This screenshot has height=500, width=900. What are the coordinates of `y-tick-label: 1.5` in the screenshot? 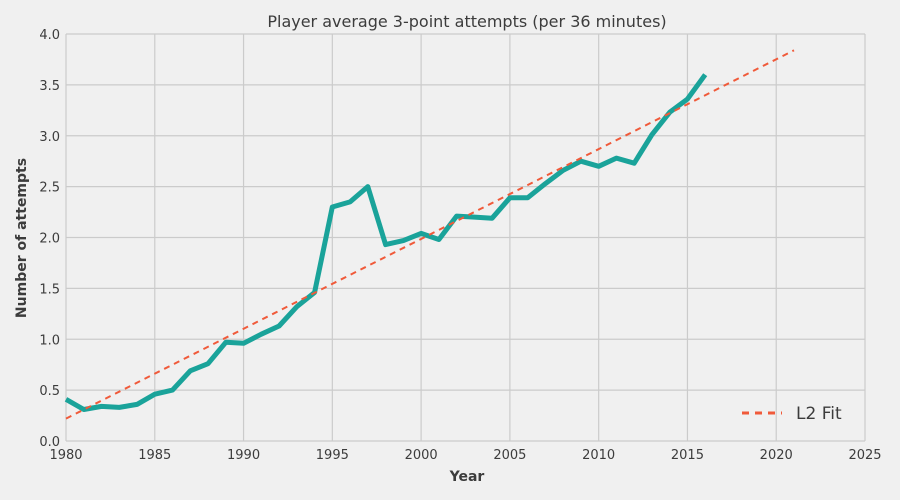 It's located at (49, 289).